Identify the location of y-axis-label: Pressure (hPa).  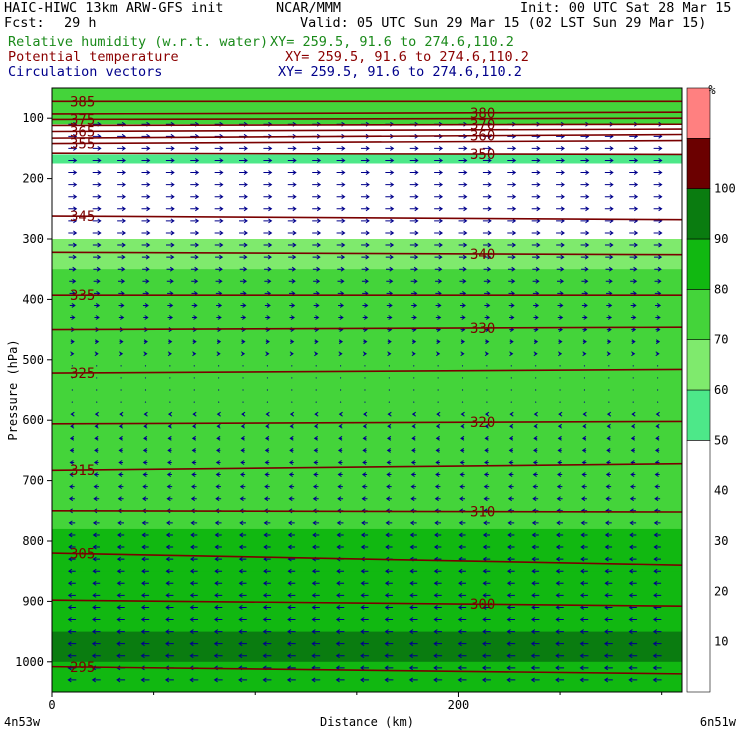
(13, 389).